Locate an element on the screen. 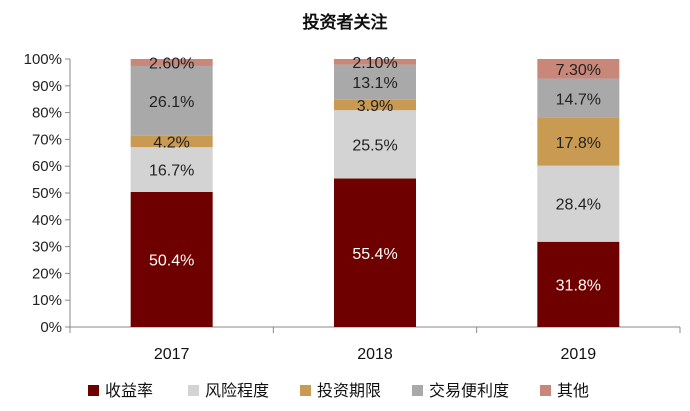 The width and height of the screenshot is (690, 411). data-label: 28.4% is located at coordinates (578, 205).